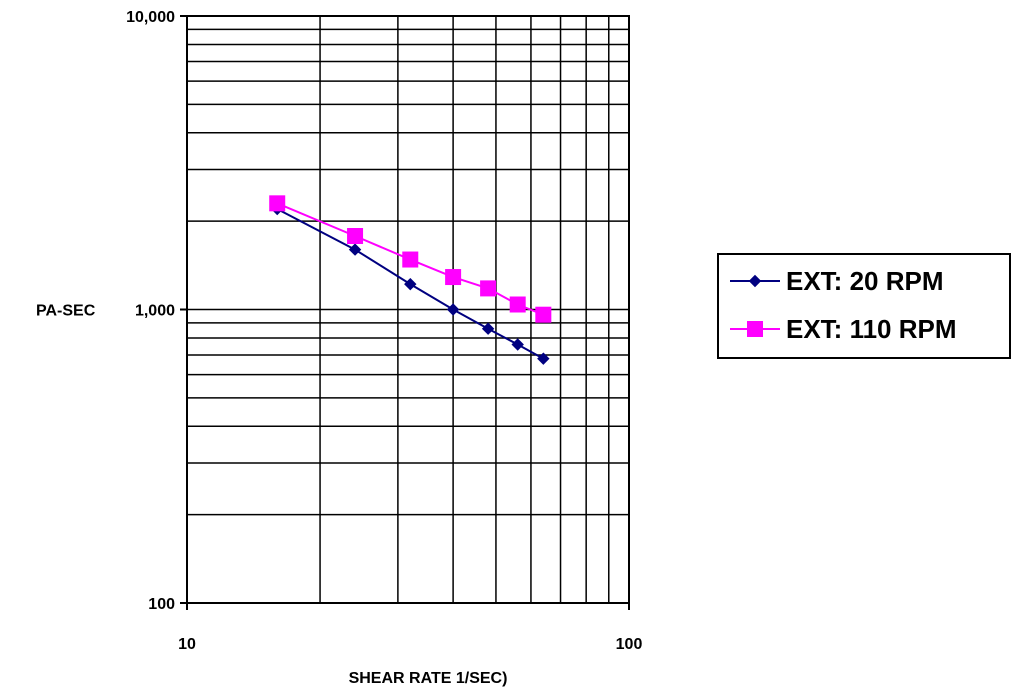 Image resolution: width=1013 pixels, height=694 pixels. What do you see at coordinates (755, 305) in the screenshot?
I see `legend-items` at bounding box center [755, 305].